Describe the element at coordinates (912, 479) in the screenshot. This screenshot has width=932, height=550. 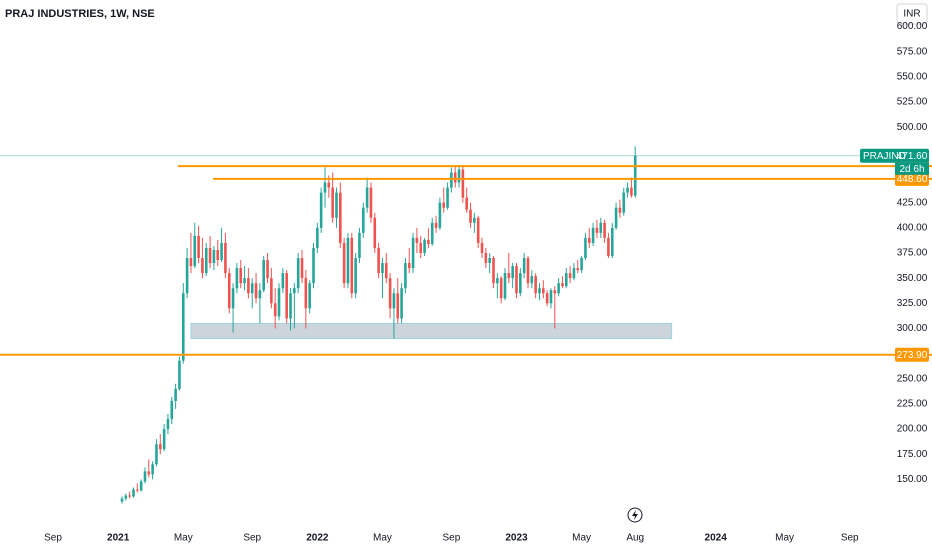
I see `y-tick-label: 150.00` at that location.